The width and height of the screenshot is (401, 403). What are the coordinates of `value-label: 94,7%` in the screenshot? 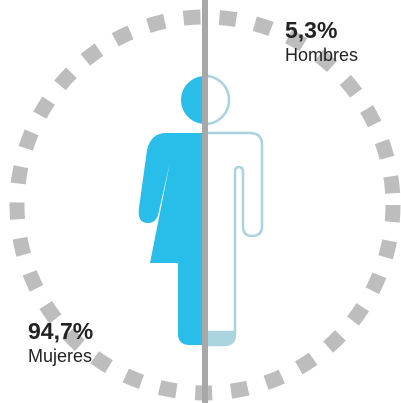 It's located at (60, 331).